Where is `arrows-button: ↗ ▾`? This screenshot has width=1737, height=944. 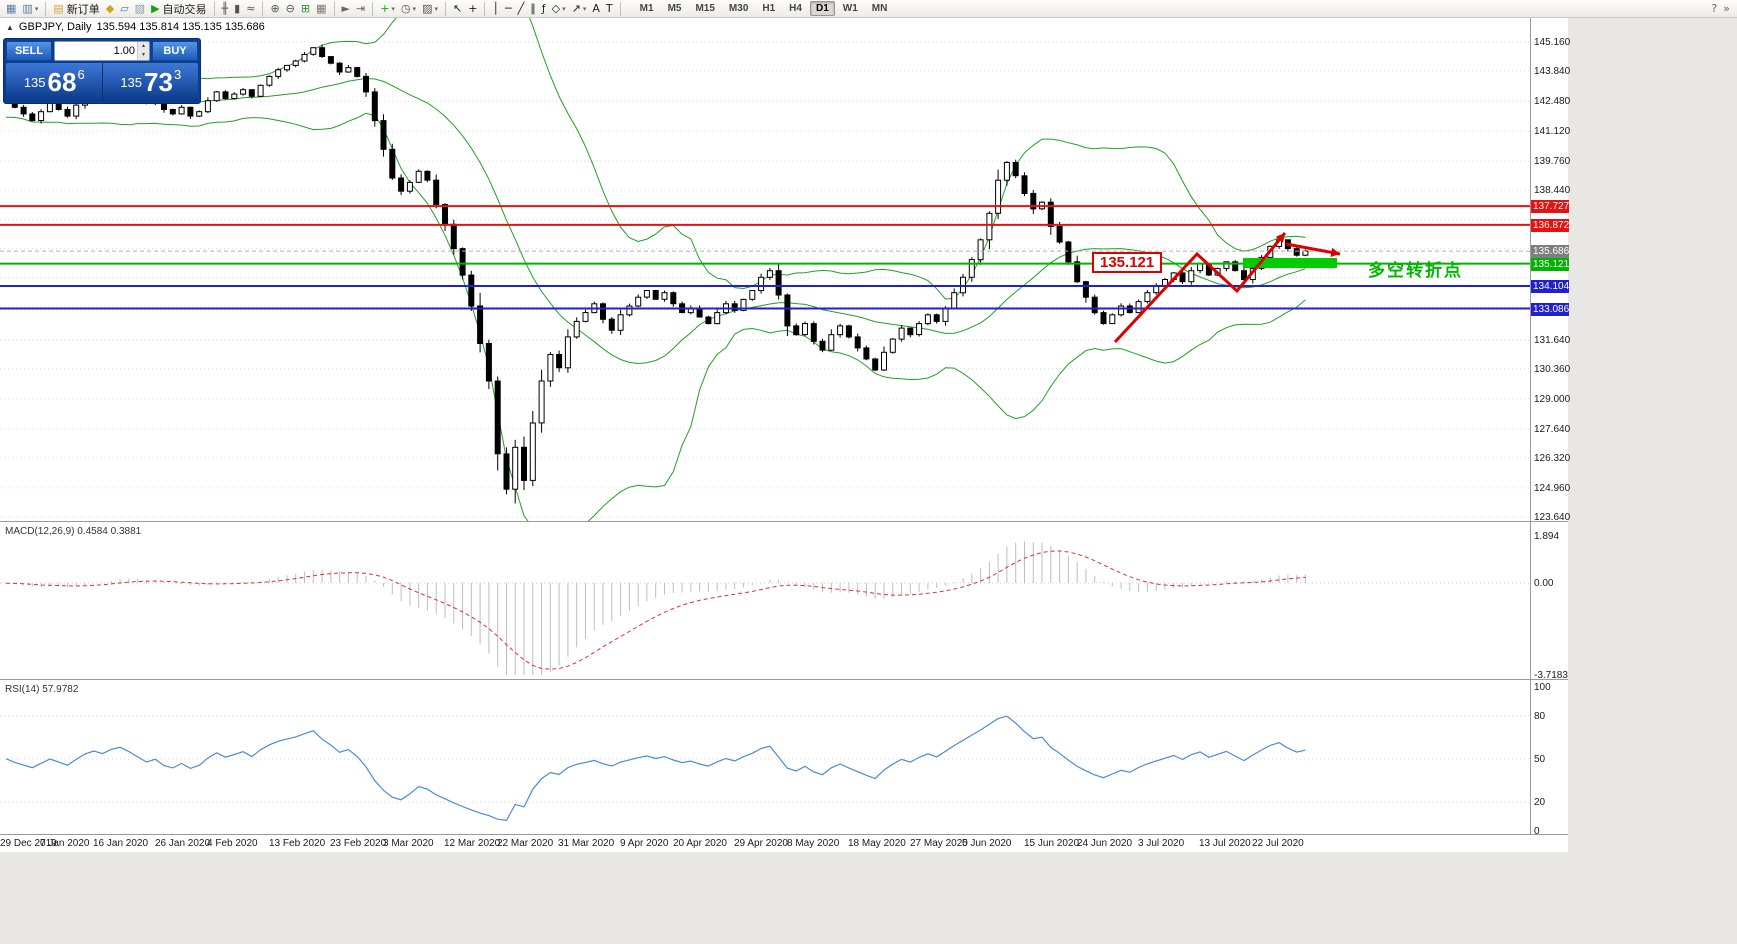
arrows-button: ↗ ▾ is located at coordinates (579, 9).